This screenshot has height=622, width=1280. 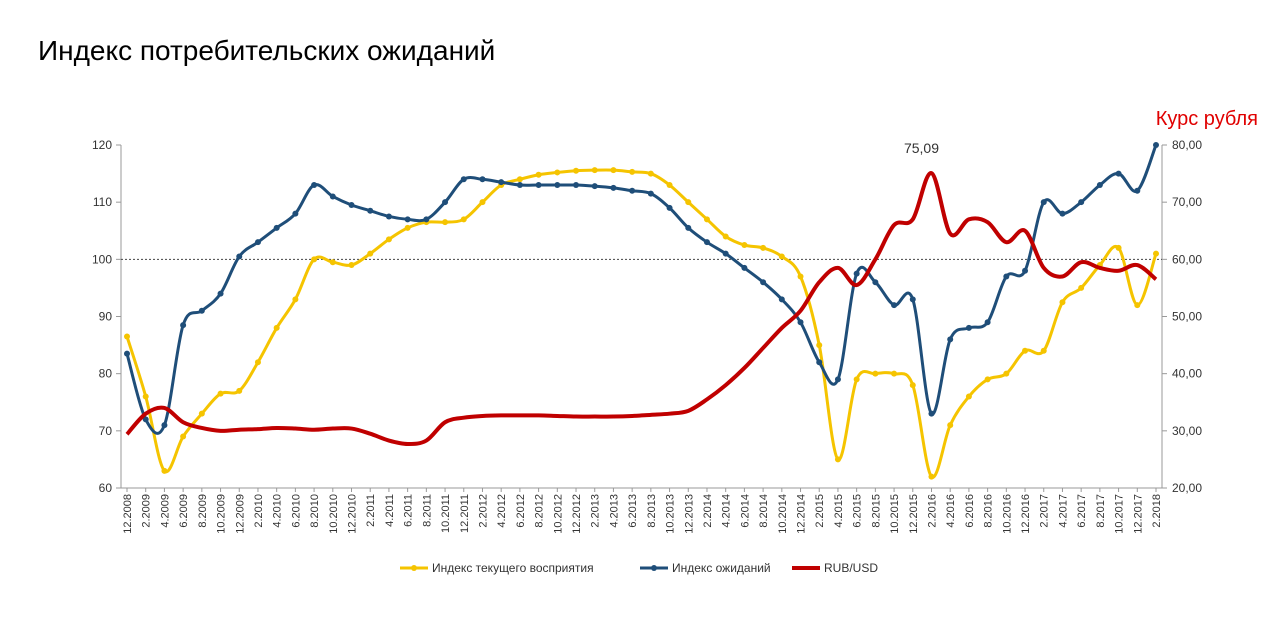 What do you see at coordinates (708, 511) in the screenshot?
I see `x-tick-label: 2.2014` at bounding box center [708, 511].